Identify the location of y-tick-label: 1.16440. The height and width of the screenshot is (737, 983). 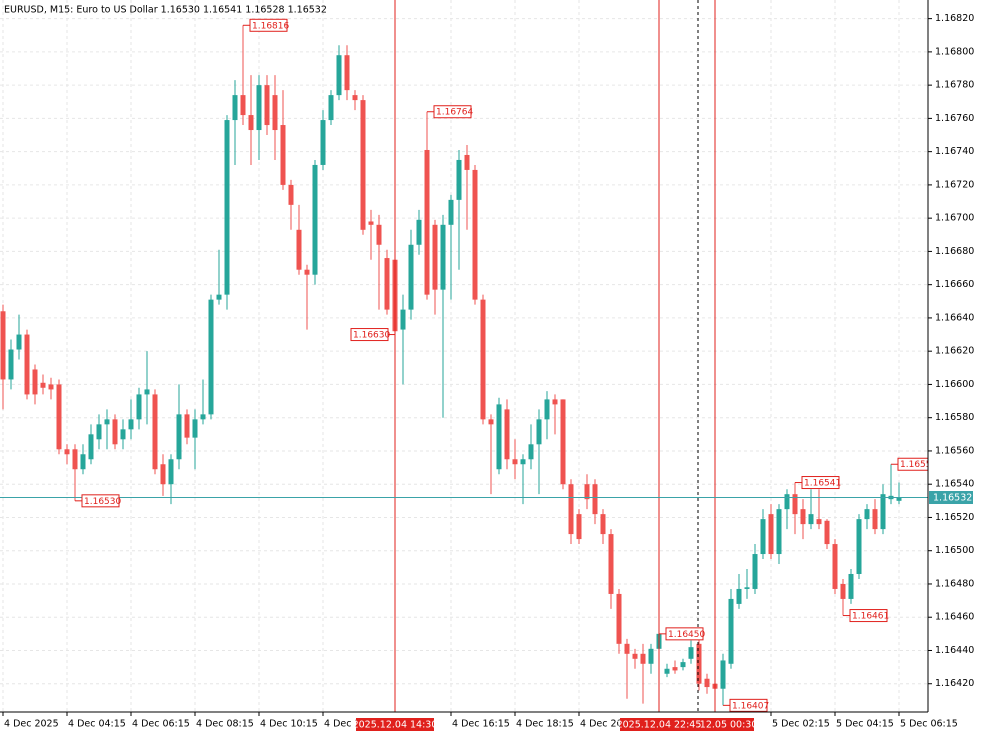
(954, 650).